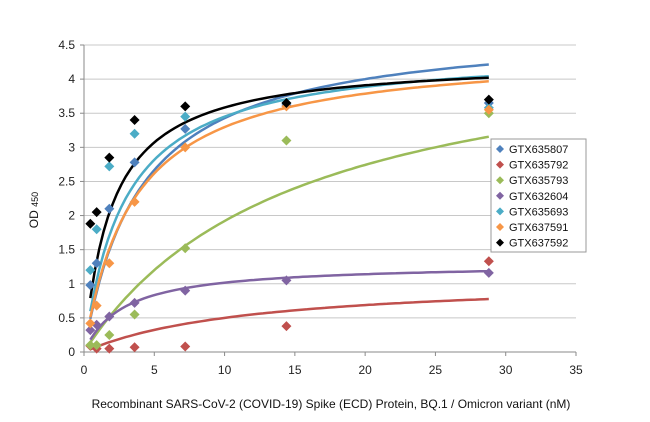 The width and height of the screenshot is (650, 422). Describe the element at coordinates (225, 370) in the screenshot. I see `x-tick-label: 10` at that location.